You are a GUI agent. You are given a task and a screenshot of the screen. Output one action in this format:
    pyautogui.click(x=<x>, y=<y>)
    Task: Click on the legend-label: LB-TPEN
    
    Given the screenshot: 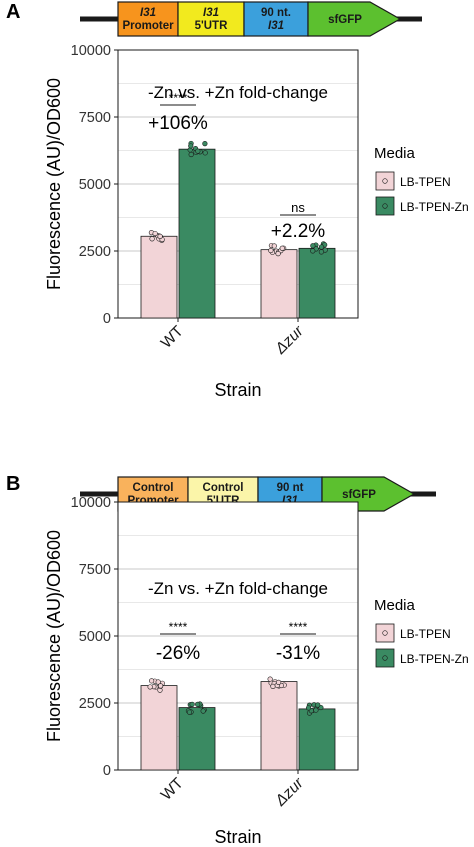 What is the action you would take?
    pyautogui.click(x=425, y=634)
    